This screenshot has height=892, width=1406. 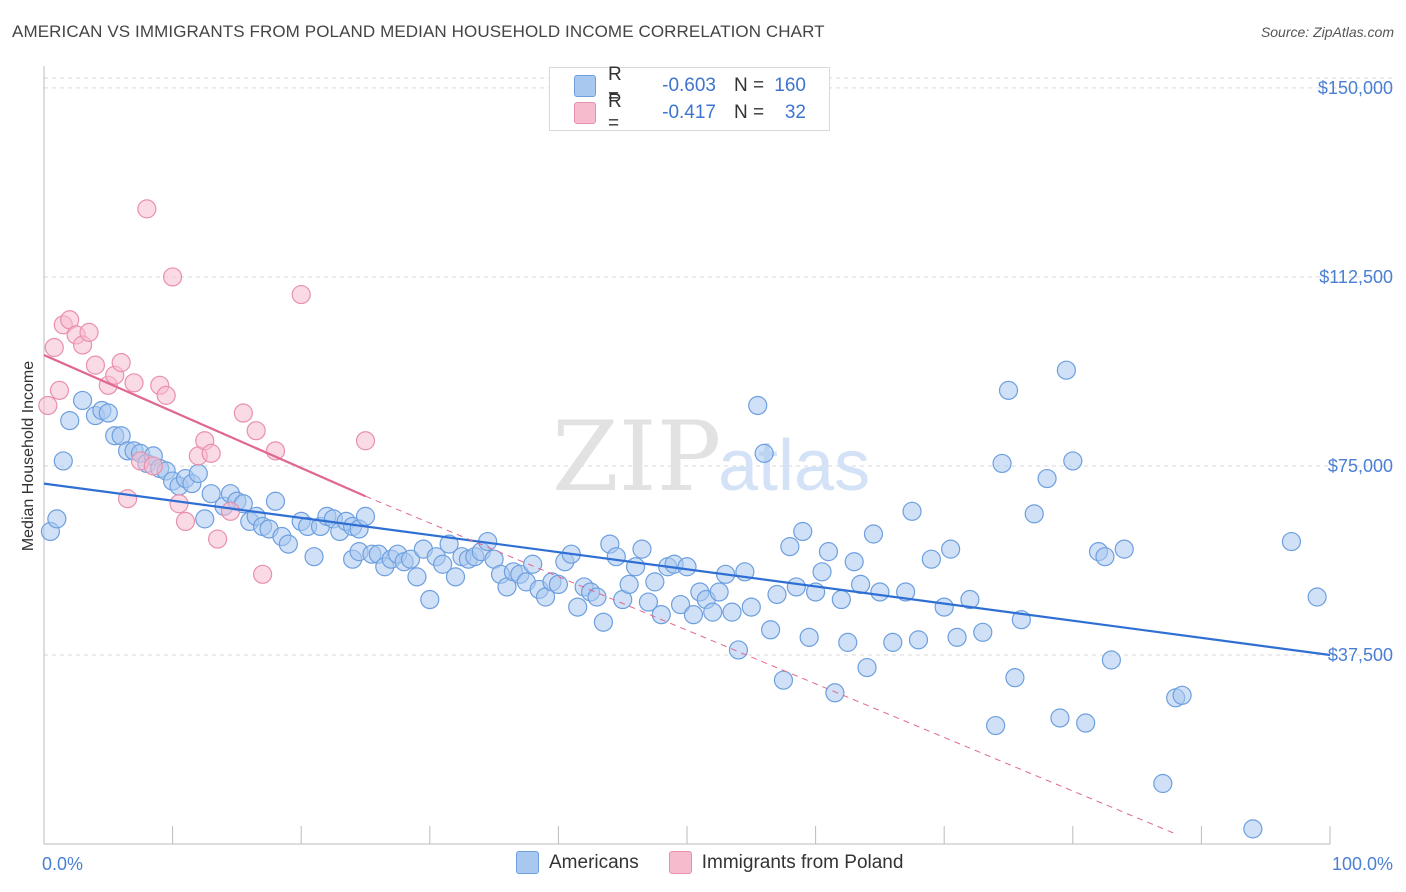 What do you see at coordinates (1356, 277) in the screenshot?
I see `y-tick-label: $112,500` at bounding box center [1356, 277].